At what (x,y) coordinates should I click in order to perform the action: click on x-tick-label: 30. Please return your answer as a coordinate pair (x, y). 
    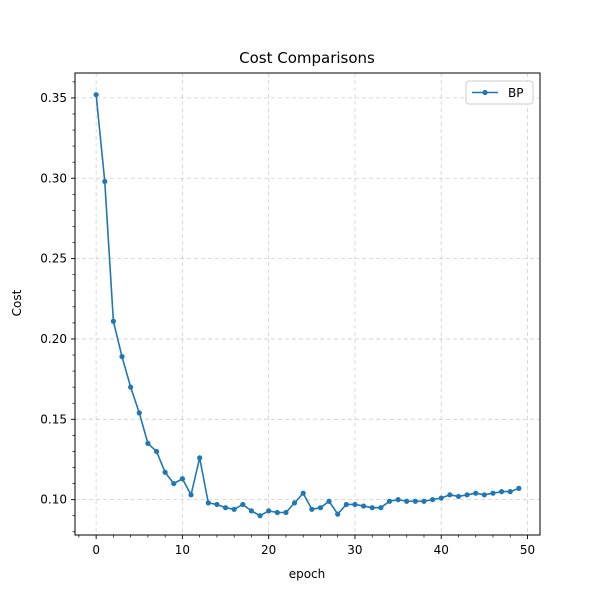
    Looking at the image, I should click on (354, 550).